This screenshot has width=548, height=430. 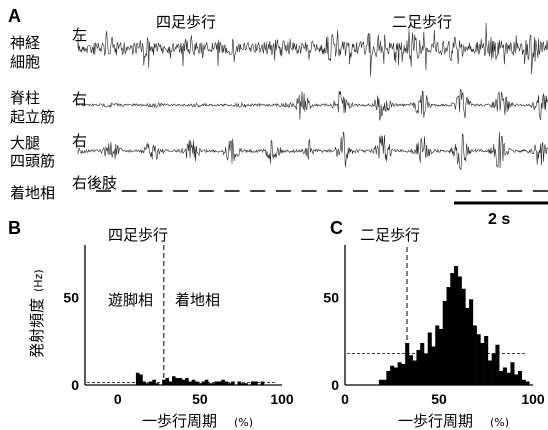 I want to click on trace-erector-label-2: 起立筋, so click(x=32, y=117).